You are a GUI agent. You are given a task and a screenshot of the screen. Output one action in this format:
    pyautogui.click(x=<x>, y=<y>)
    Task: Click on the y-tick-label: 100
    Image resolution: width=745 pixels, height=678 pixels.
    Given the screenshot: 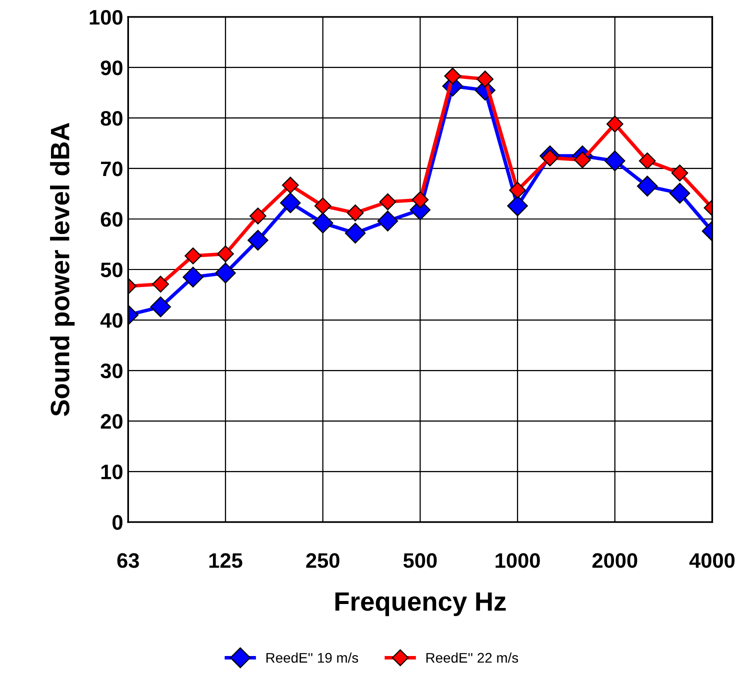 What is the action you would take?
    pyautogui.click(x=106, y=17)
    